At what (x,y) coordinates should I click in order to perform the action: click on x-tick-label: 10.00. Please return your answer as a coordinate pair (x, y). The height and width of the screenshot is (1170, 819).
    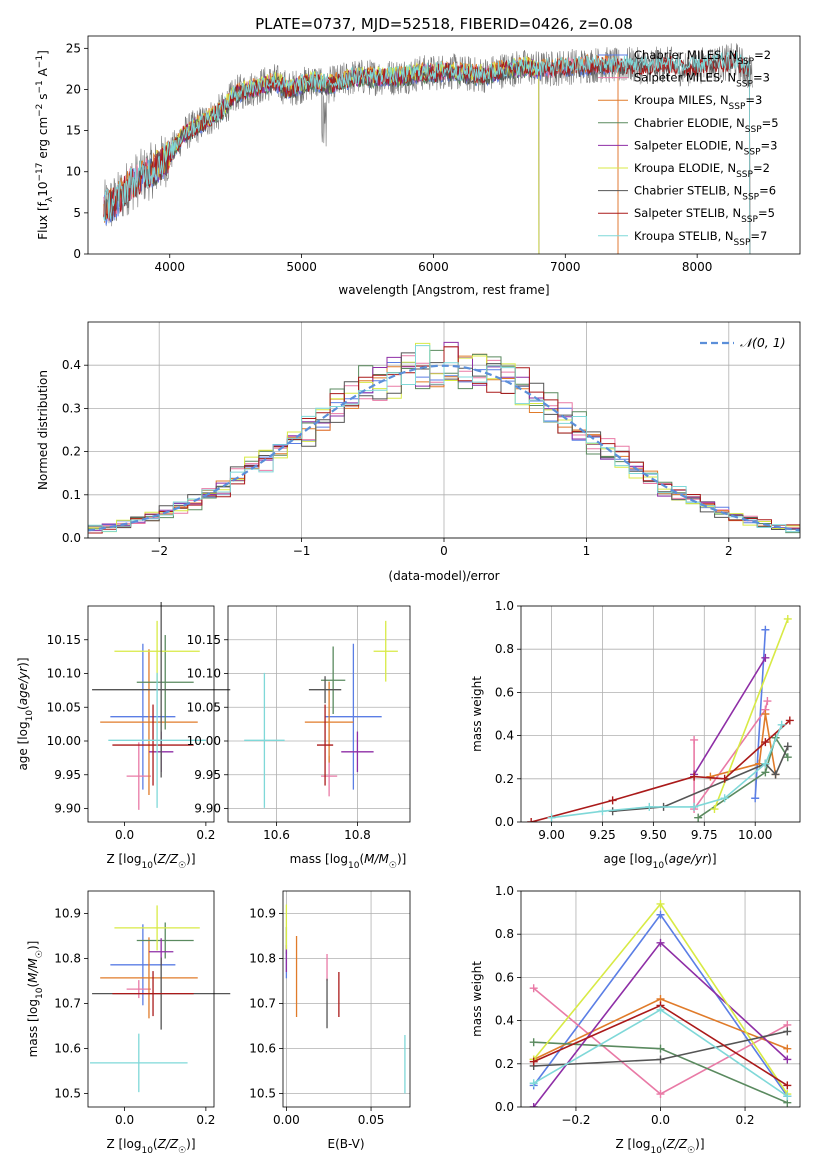
    Looking at the image, I should click on (755, 835).